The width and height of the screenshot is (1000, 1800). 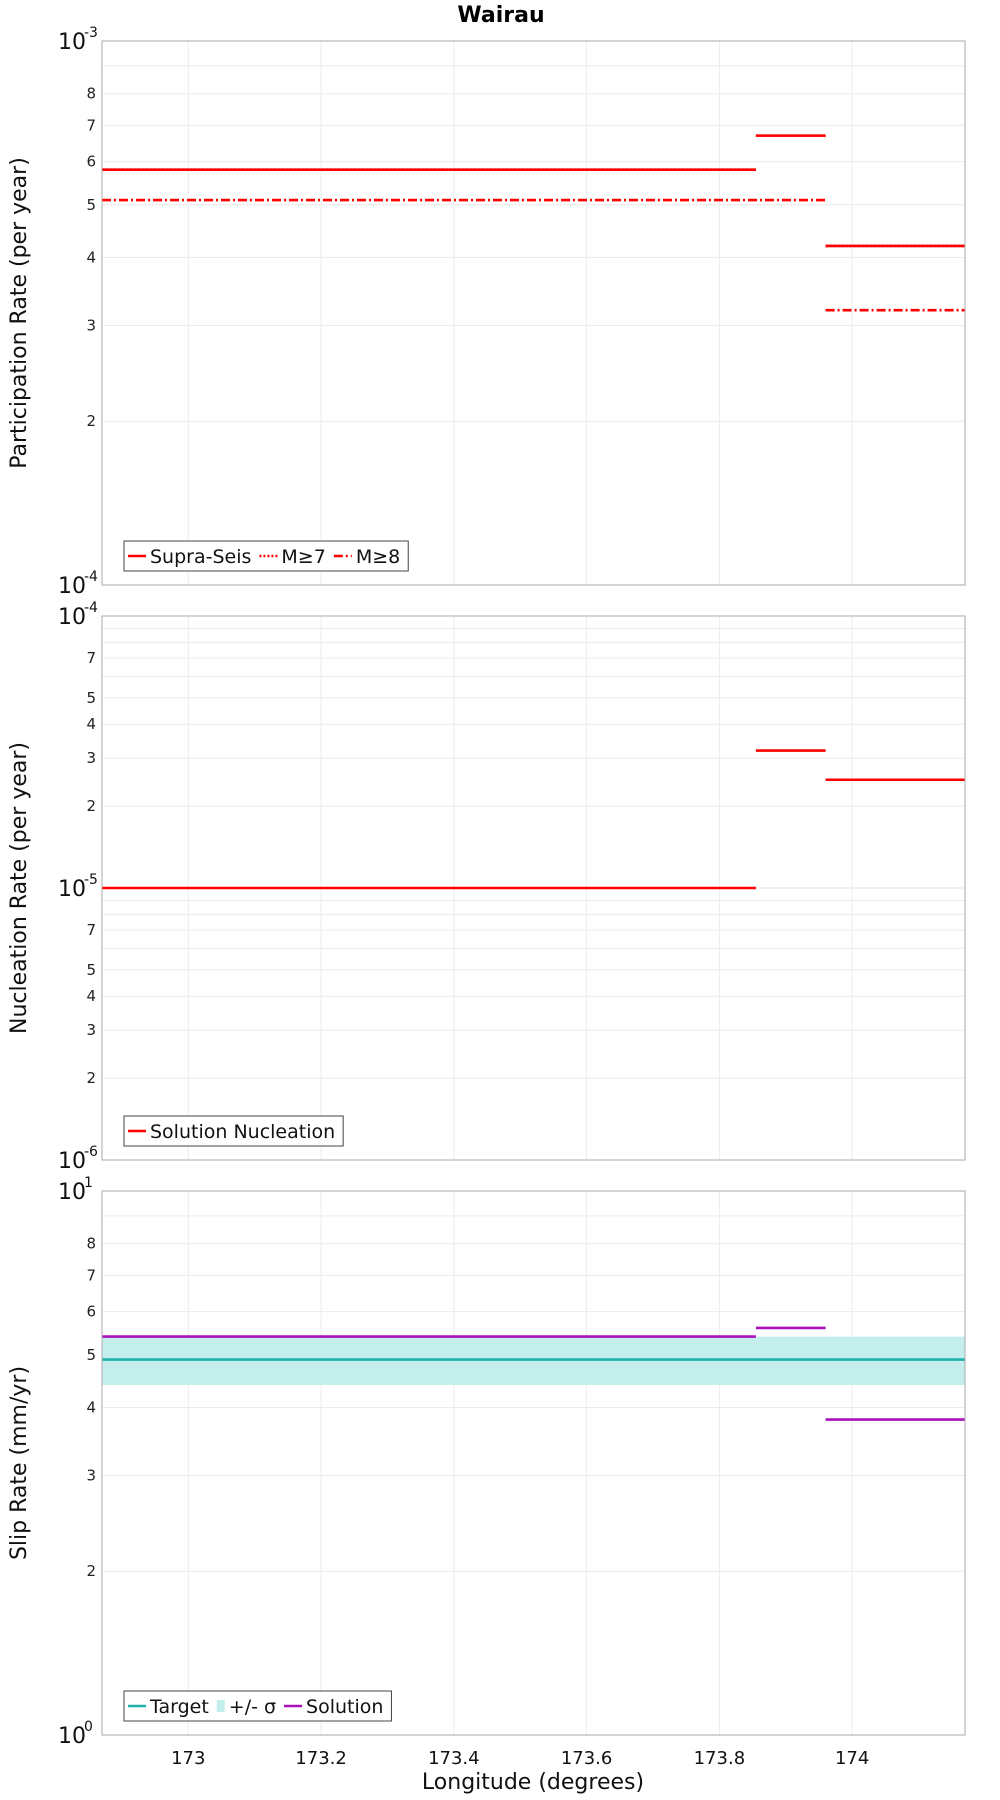 I want to click on x-tick-label: 173.2, so click(x=321, y=1758).